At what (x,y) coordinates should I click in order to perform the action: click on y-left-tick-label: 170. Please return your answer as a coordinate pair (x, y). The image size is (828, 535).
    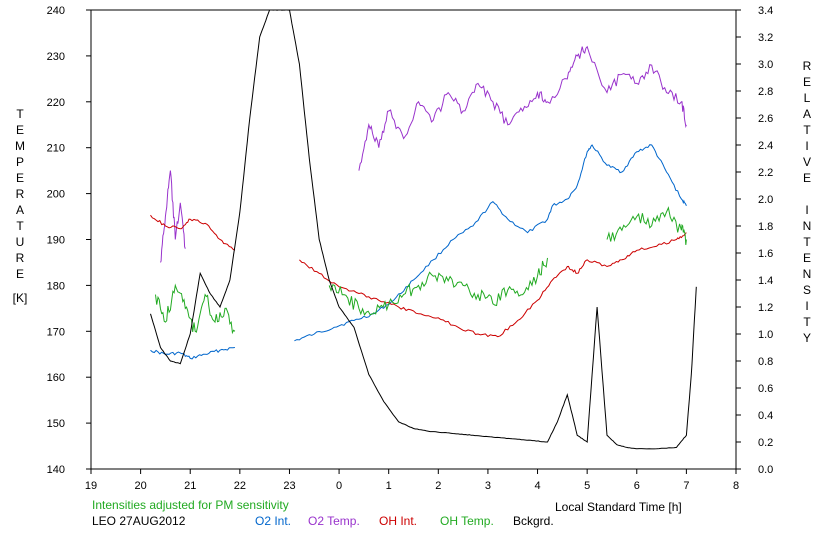
    Looking at the image, I should click on (56, 332).